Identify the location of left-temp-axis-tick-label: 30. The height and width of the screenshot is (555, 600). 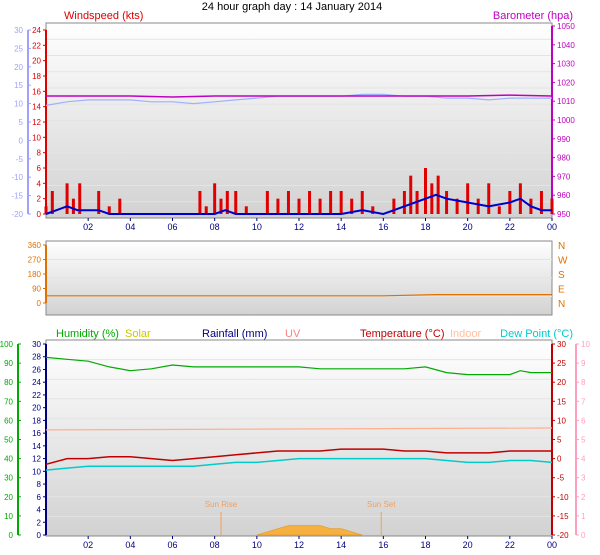
(18, 30).